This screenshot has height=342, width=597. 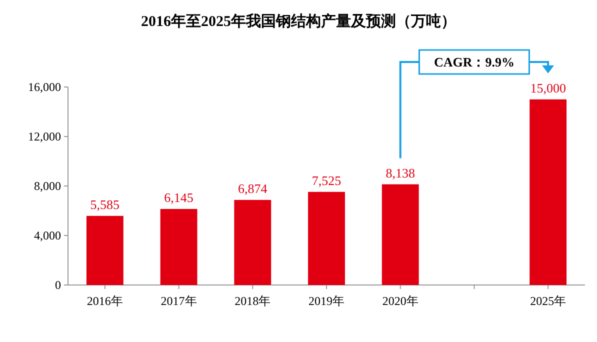 I want to click on text: CAGR：9.9%, so click(x=474, y=62).